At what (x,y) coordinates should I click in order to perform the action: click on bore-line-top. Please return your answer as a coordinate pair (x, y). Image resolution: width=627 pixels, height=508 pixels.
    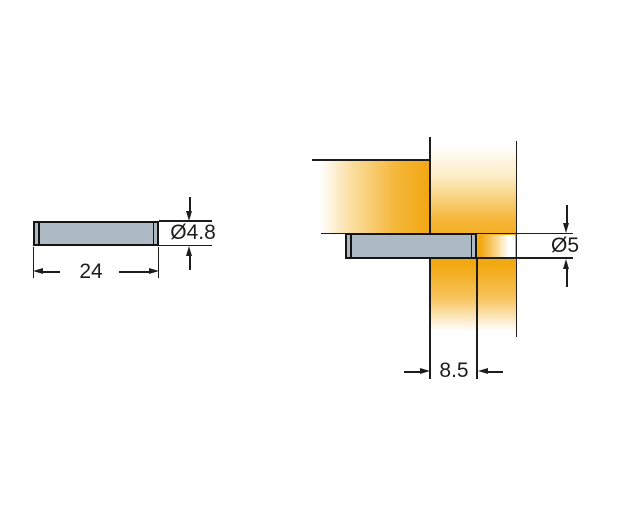
    Looking at the image, I should click on (525, 233).